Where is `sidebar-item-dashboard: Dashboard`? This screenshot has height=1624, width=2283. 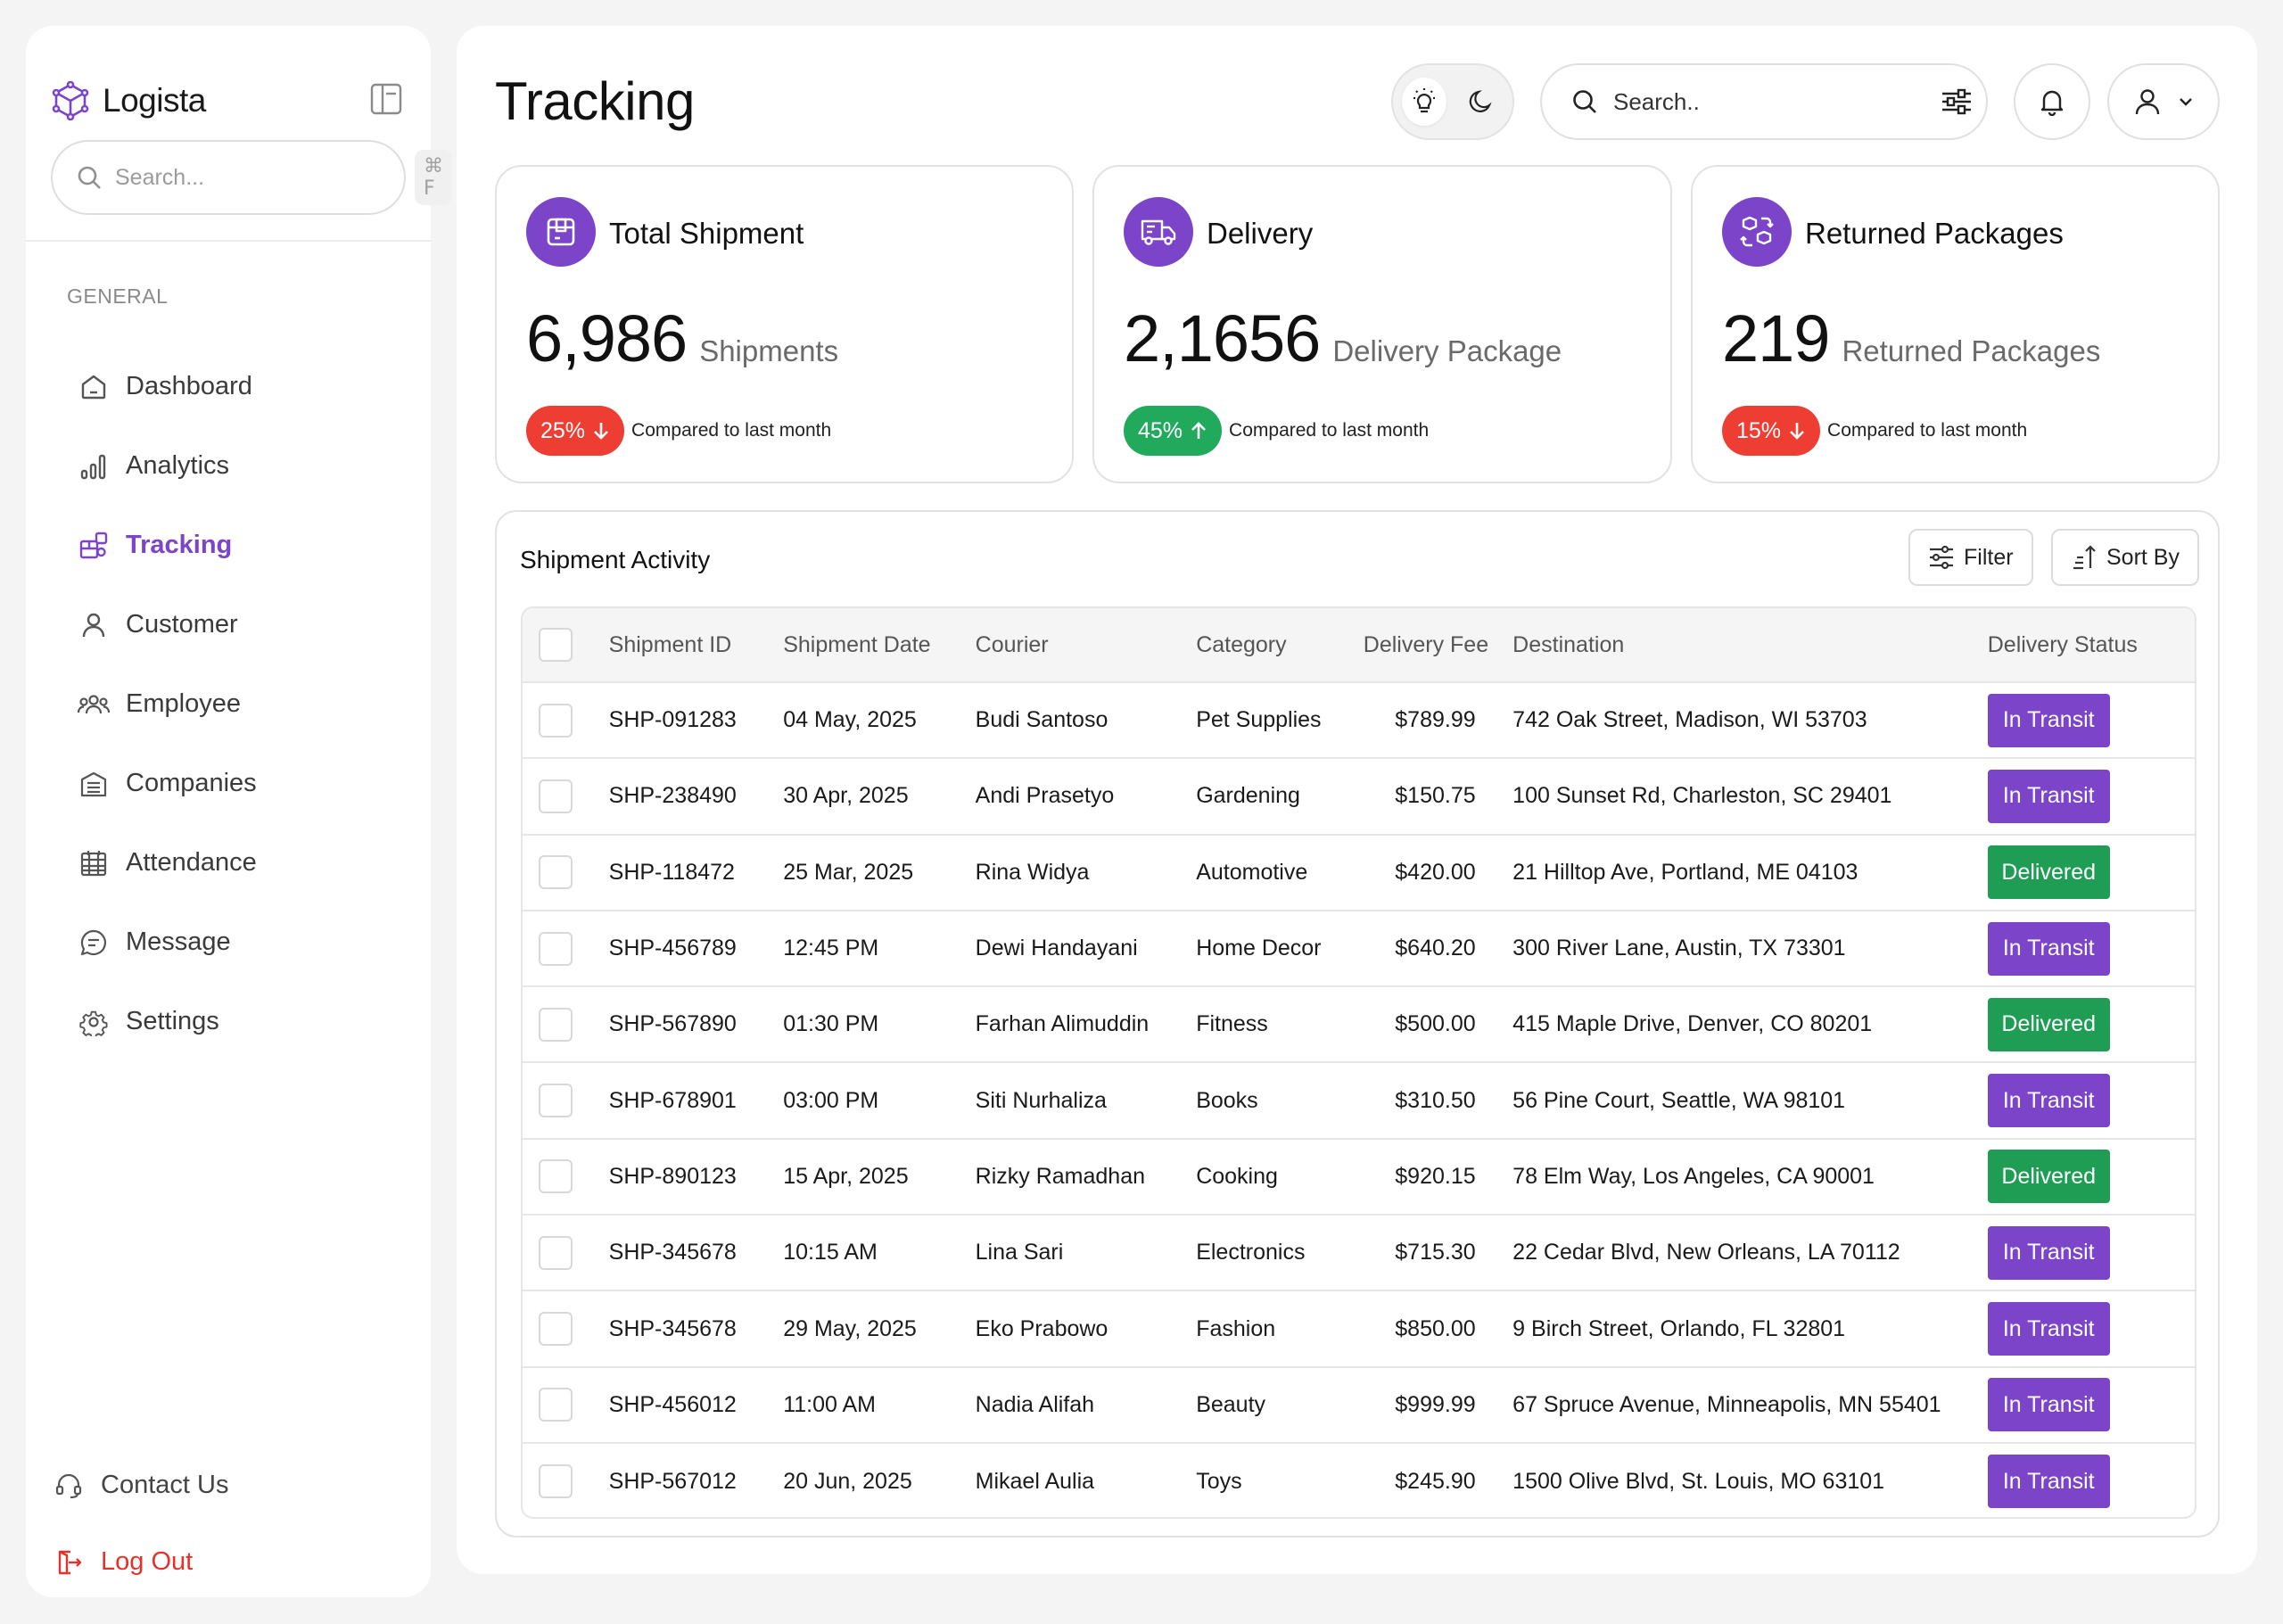
sidebar-item-dashboard: Dashboard is located at coordinates (167, 386).